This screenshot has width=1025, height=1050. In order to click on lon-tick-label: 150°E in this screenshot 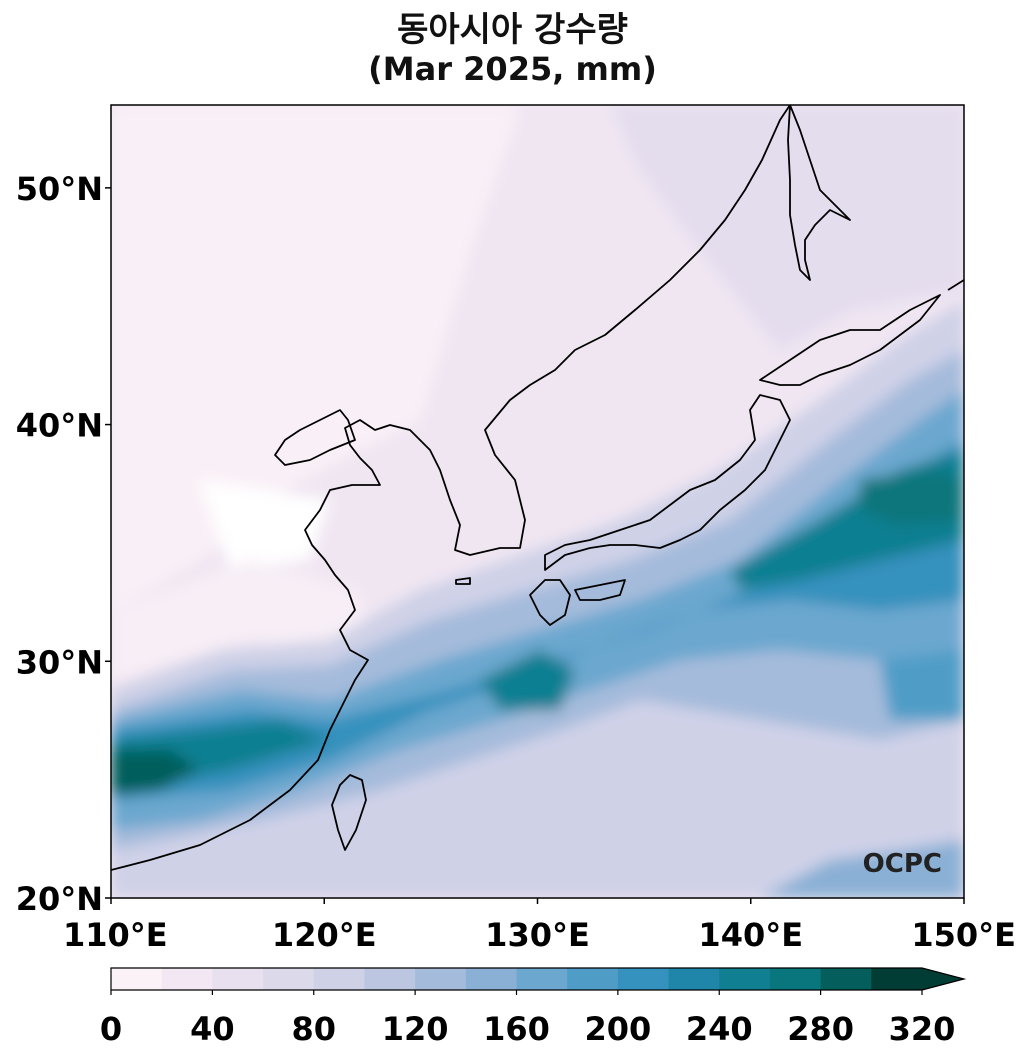, I will do `click(963, 935)`.